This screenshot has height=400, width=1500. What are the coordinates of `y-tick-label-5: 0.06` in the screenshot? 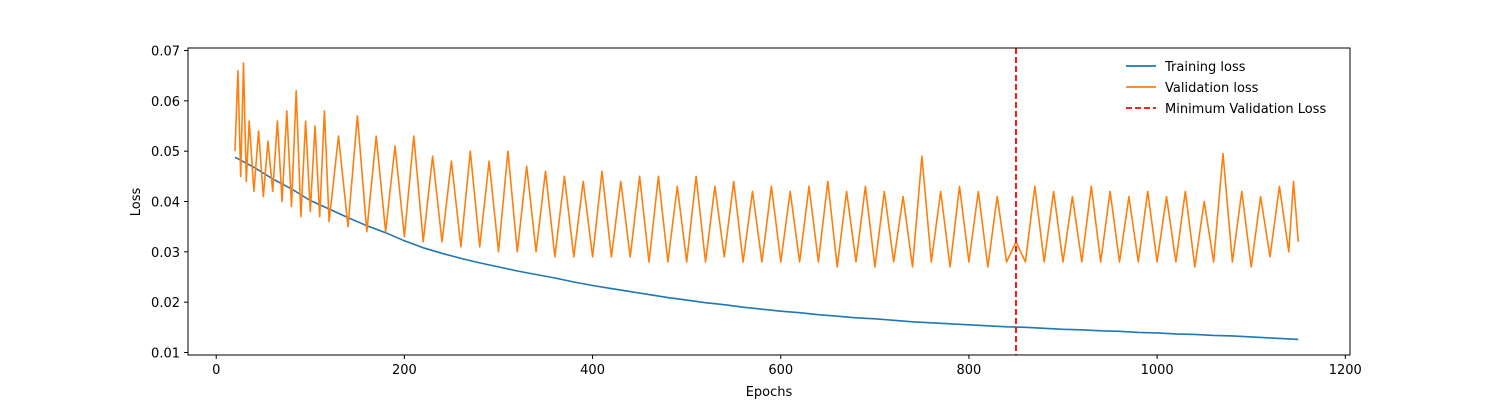 It's located at (165, 102).